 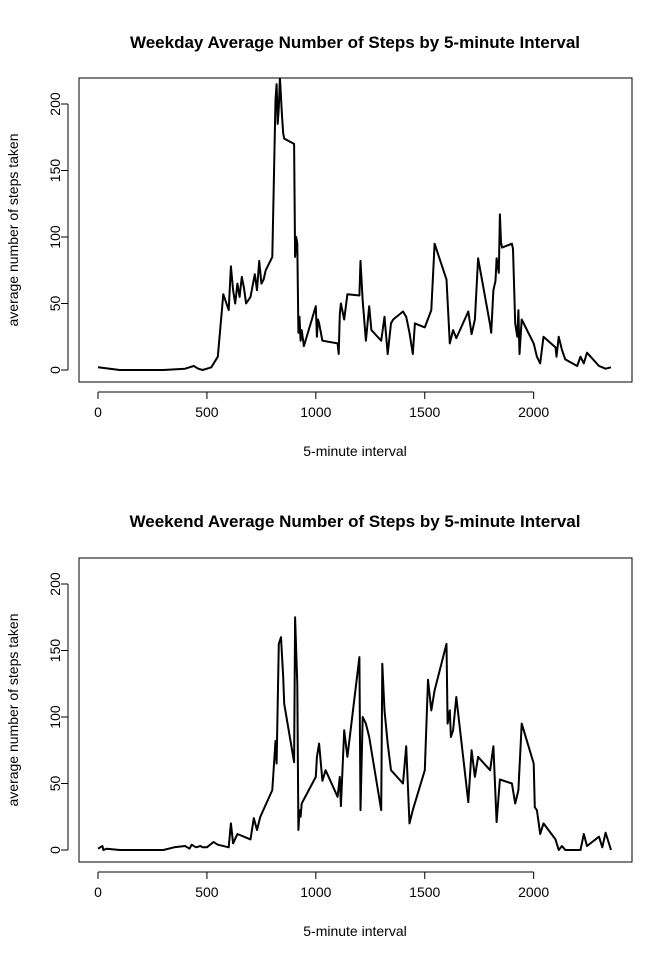 What do you see at coordinates (207, 892) in the screenshot?
I see `weekend-x-tick-label: 500` at bounding box center [207, 892].